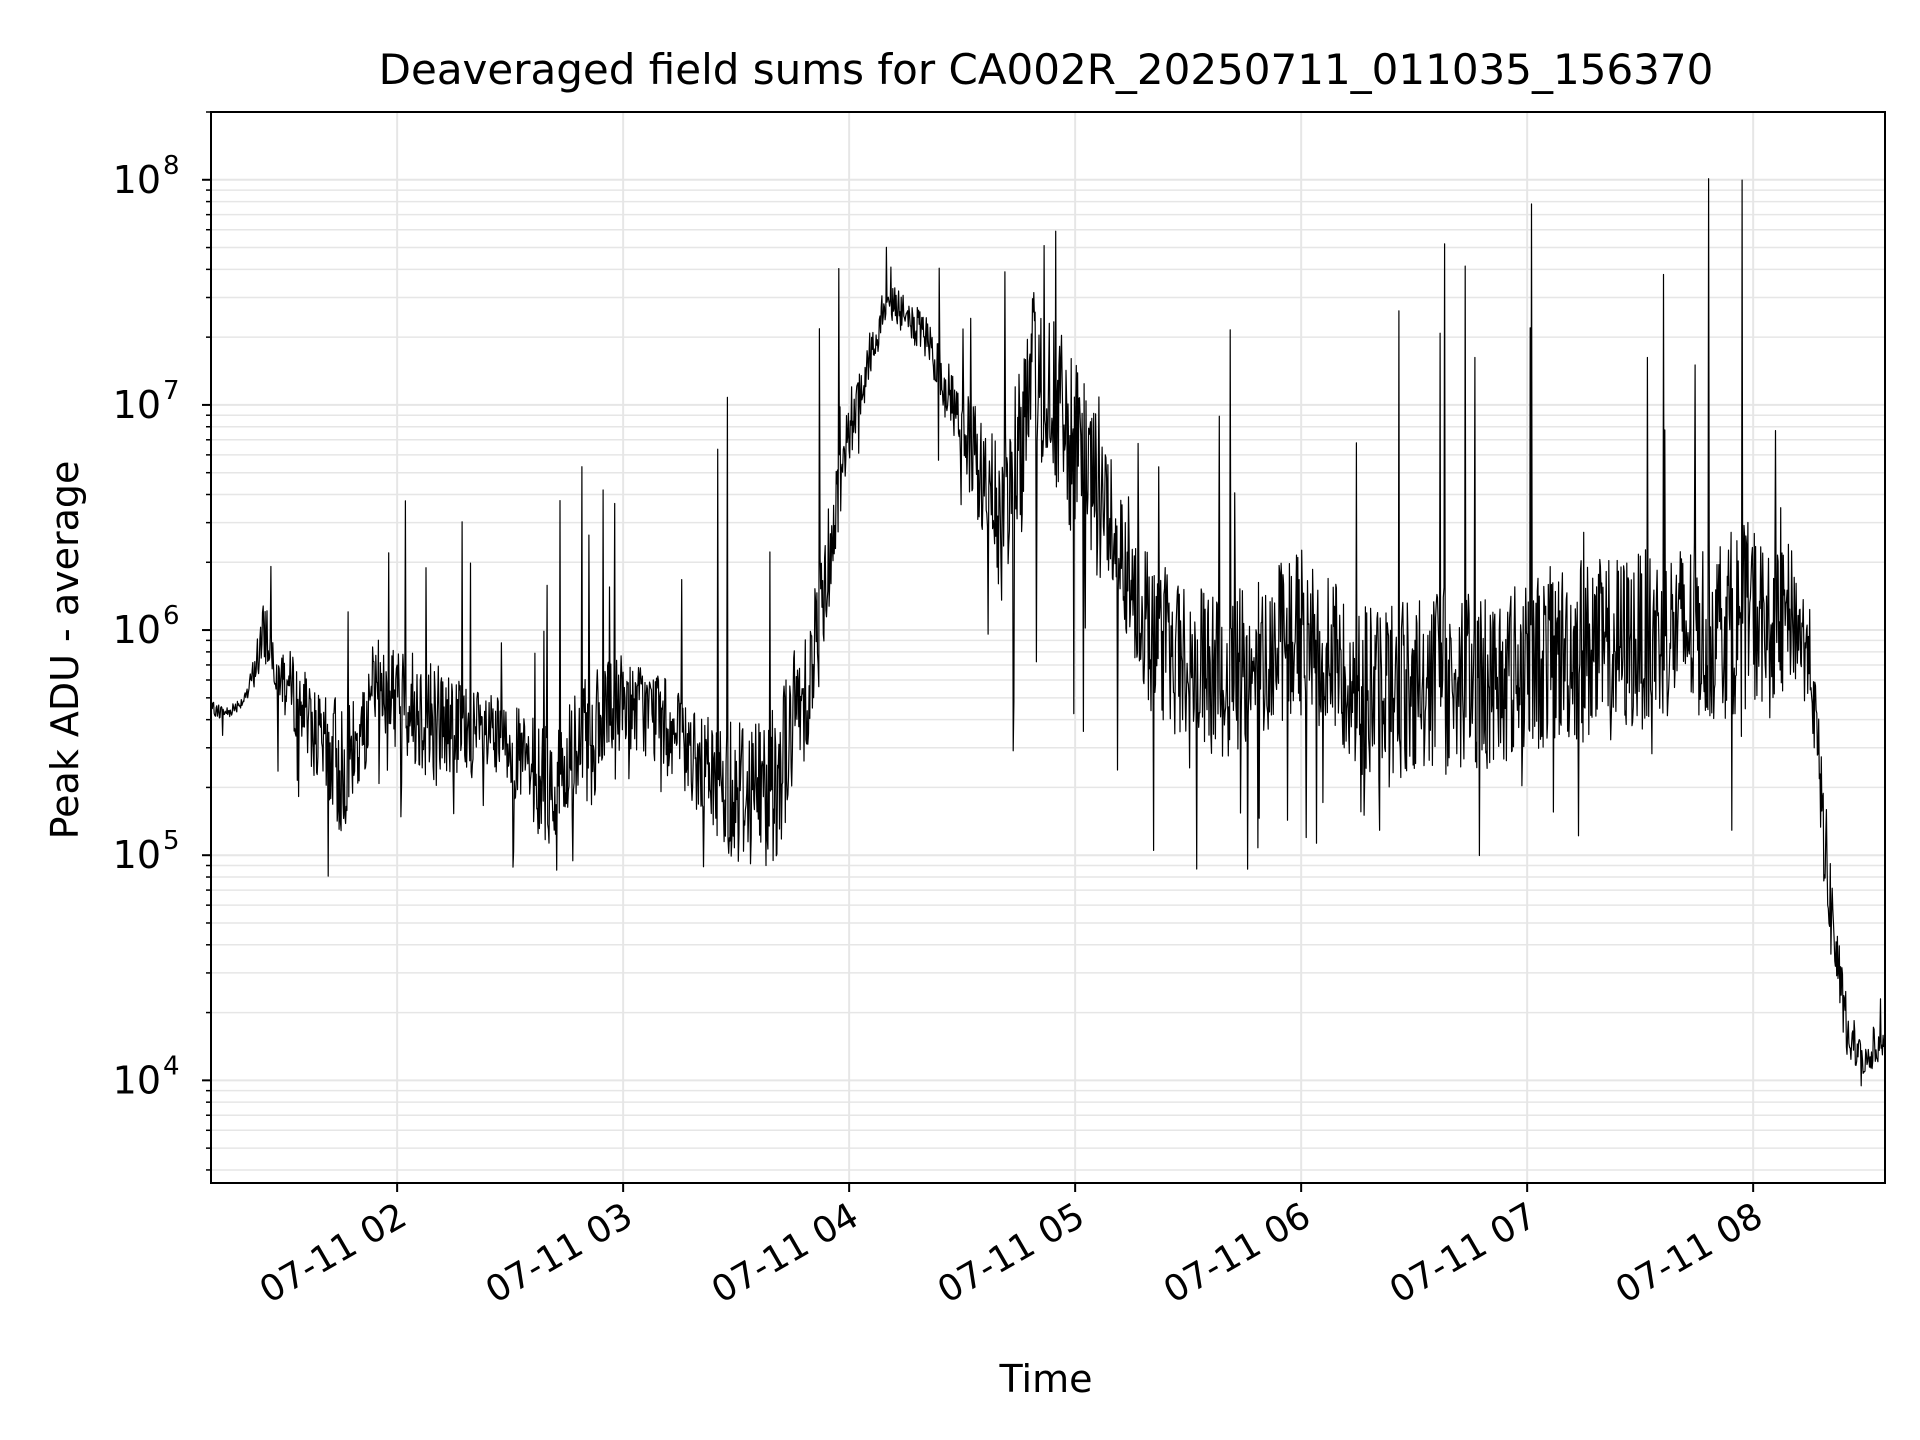  What do you see at coordinates (65, 650) in the screenshot?
I see `y-axis-label: Peak ADU - average` at bounding box center [65, 650].